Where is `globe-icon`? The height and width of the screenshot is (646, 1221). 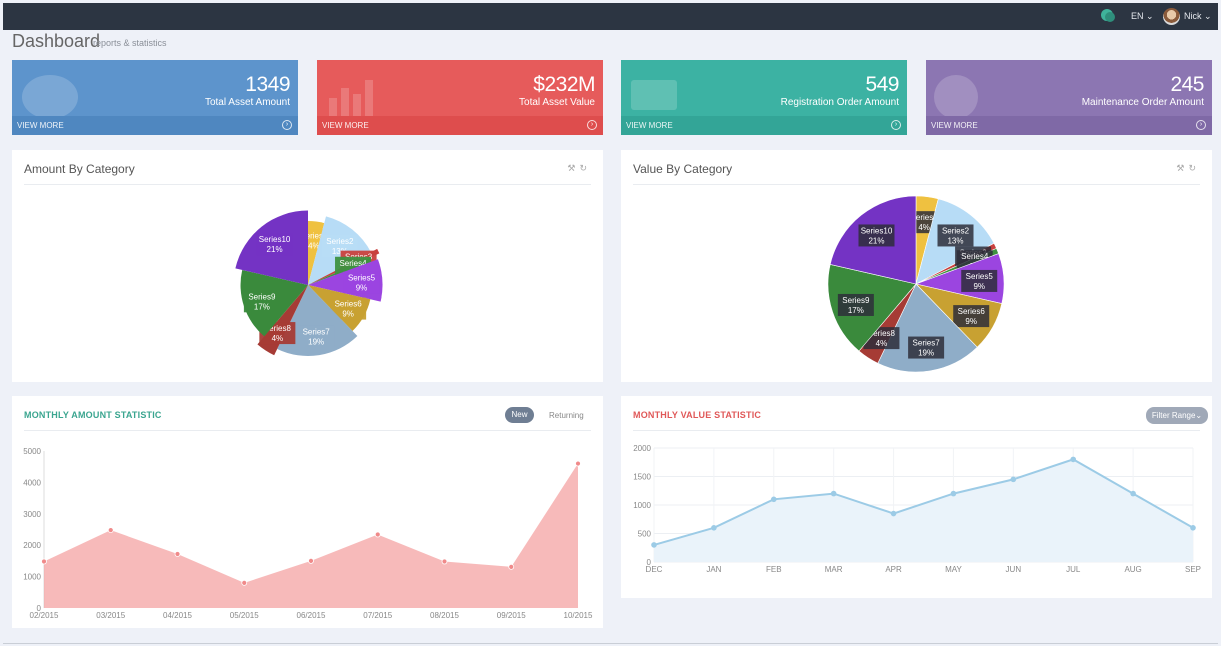 globe-icon is located at coordinates (50, 97).